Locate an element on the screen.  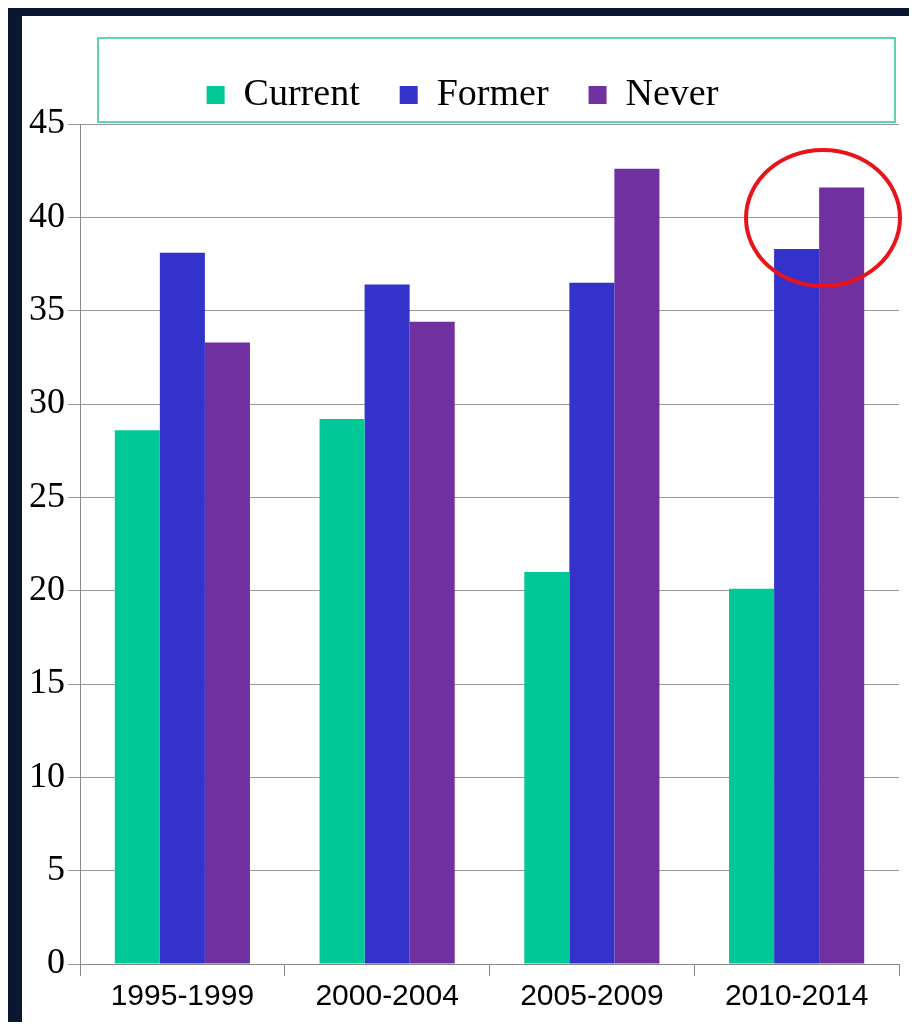
y-tick-label: 5 is located at coordinates (56, 868).